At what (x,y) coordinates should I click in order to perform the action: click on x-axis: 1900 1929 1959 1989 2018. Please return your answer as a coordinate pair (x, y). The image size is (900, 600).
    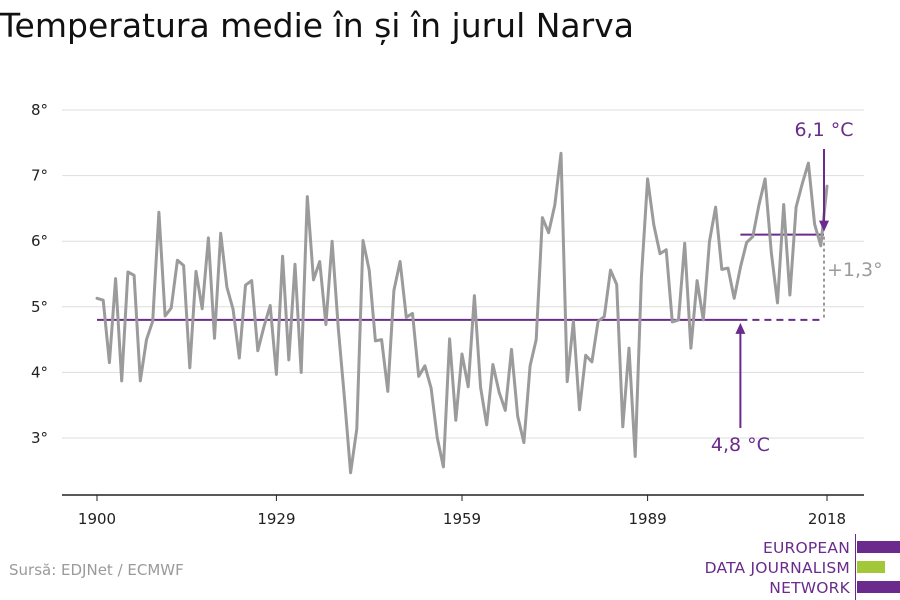
    Looking at the image, I should click on (463, 511).